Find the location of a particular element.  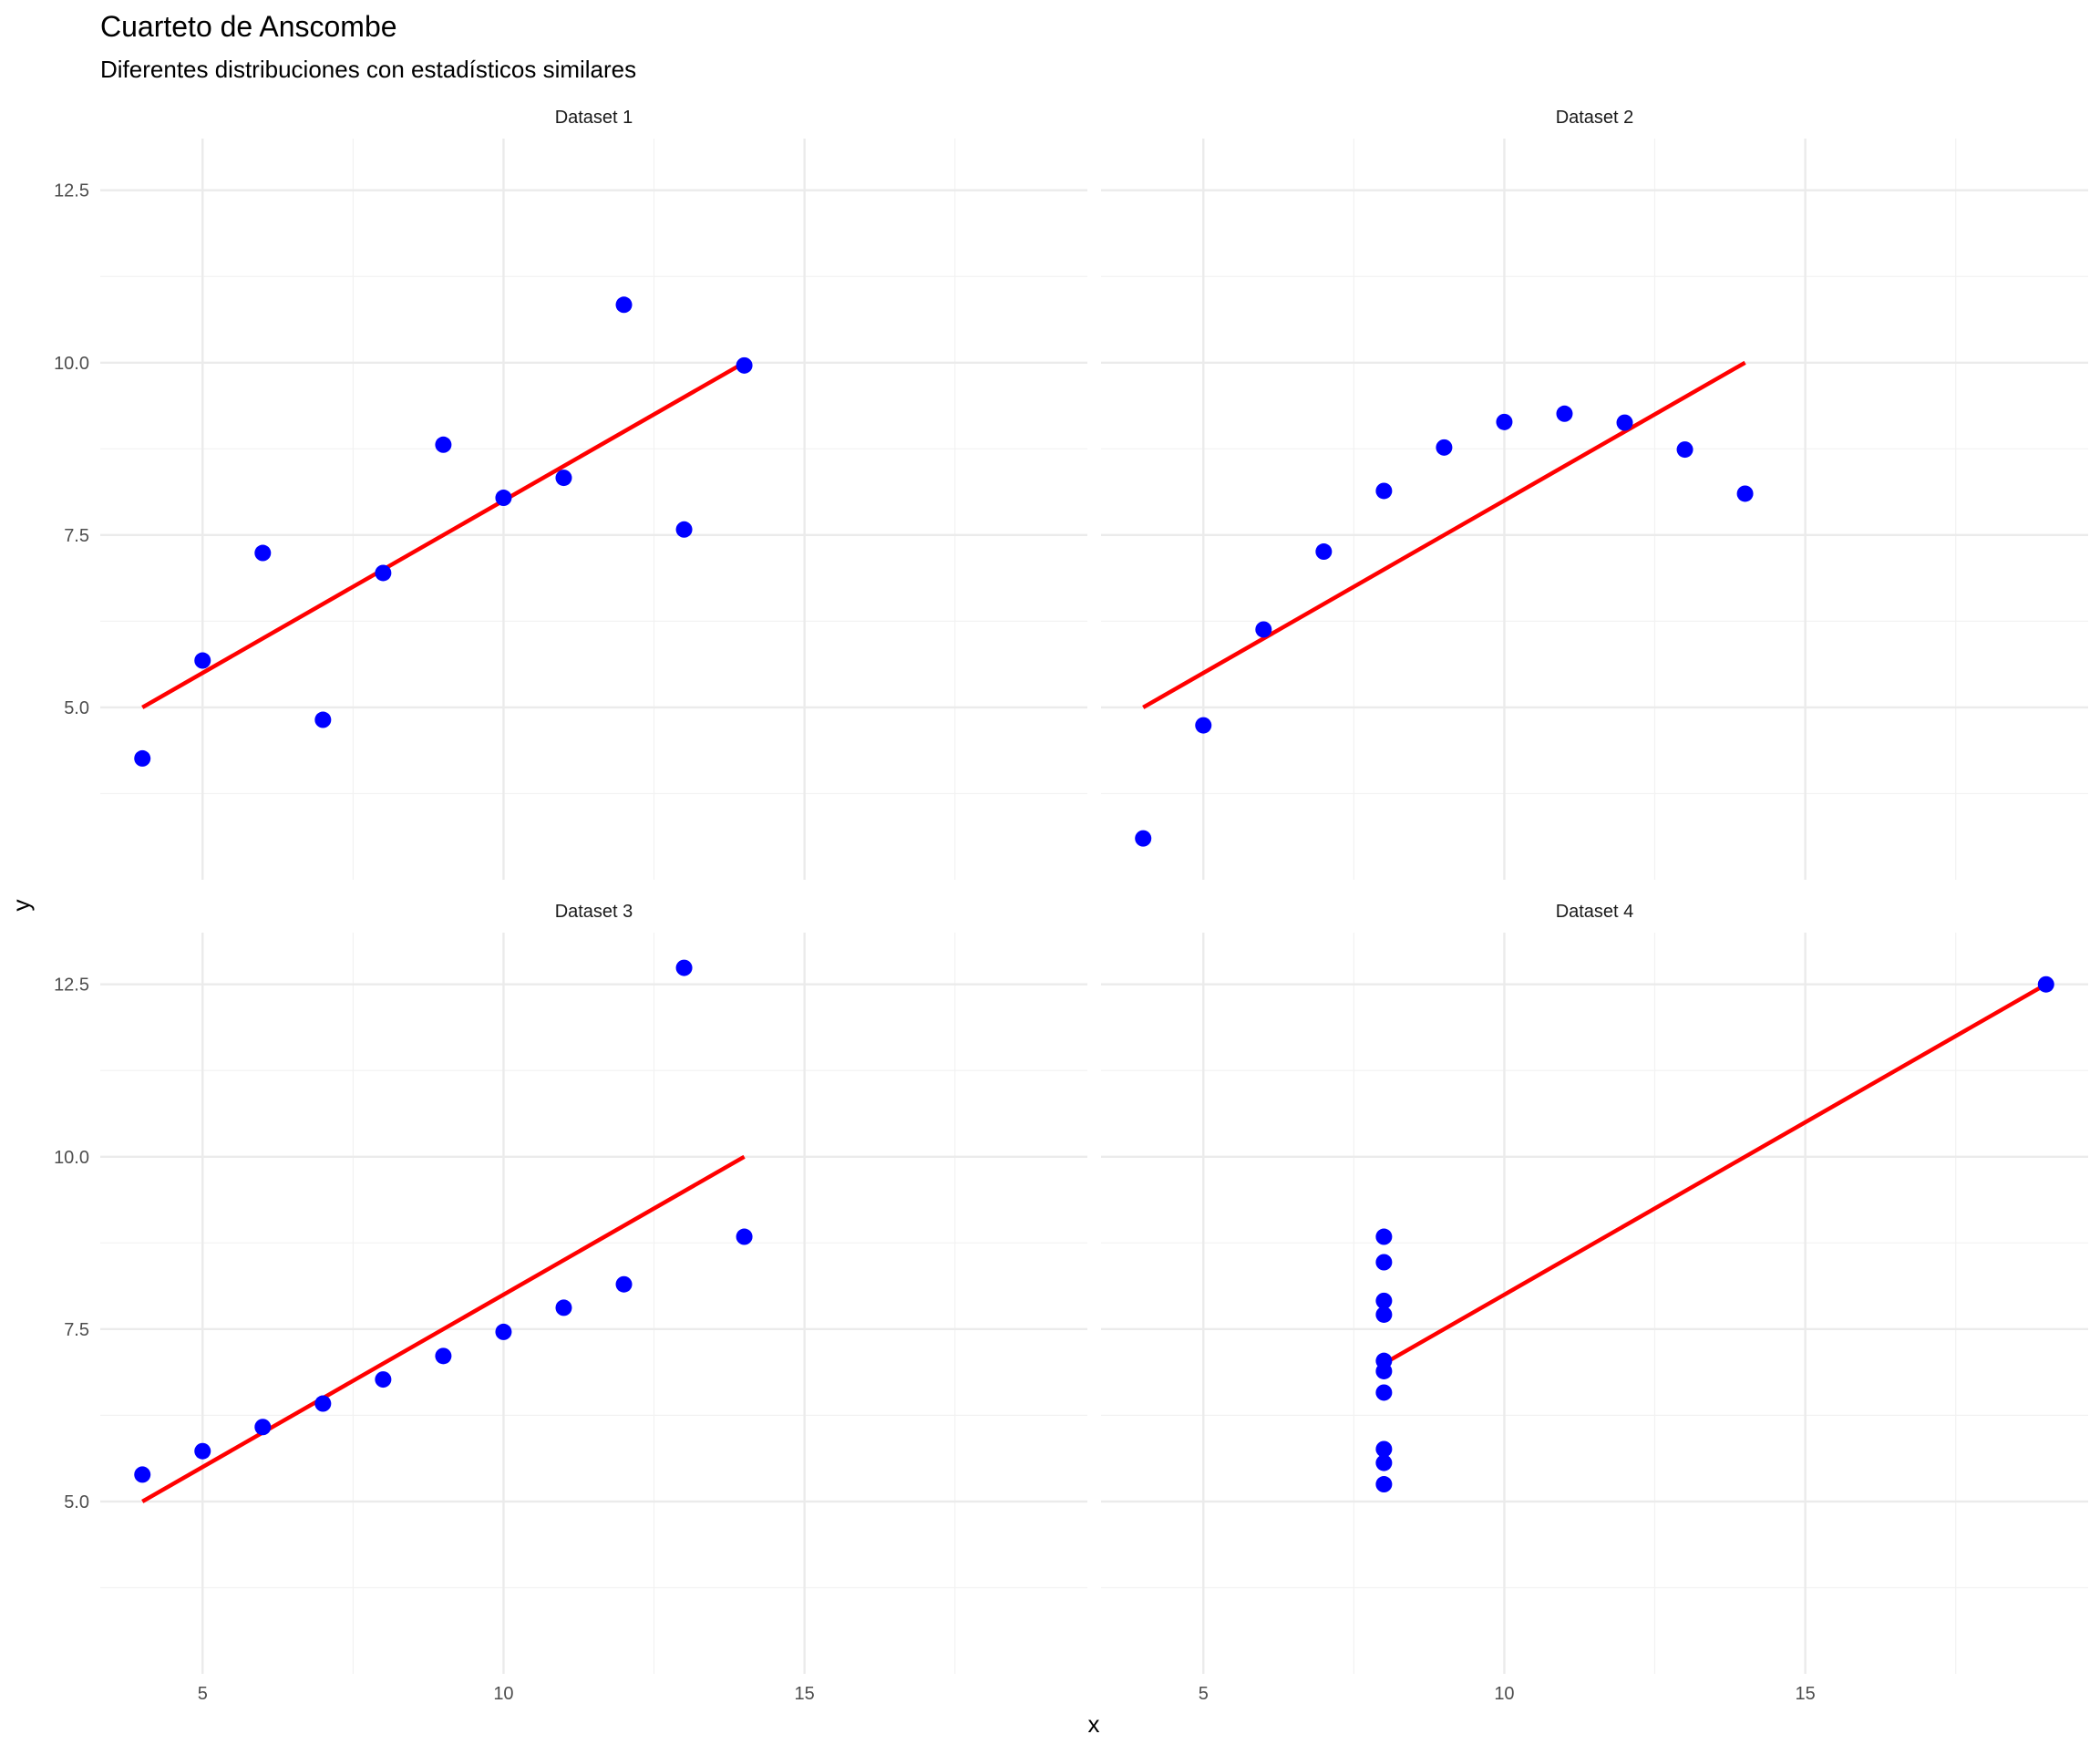

panel-strip-label: Dataset 4 is located at coordinates (1595, 912).